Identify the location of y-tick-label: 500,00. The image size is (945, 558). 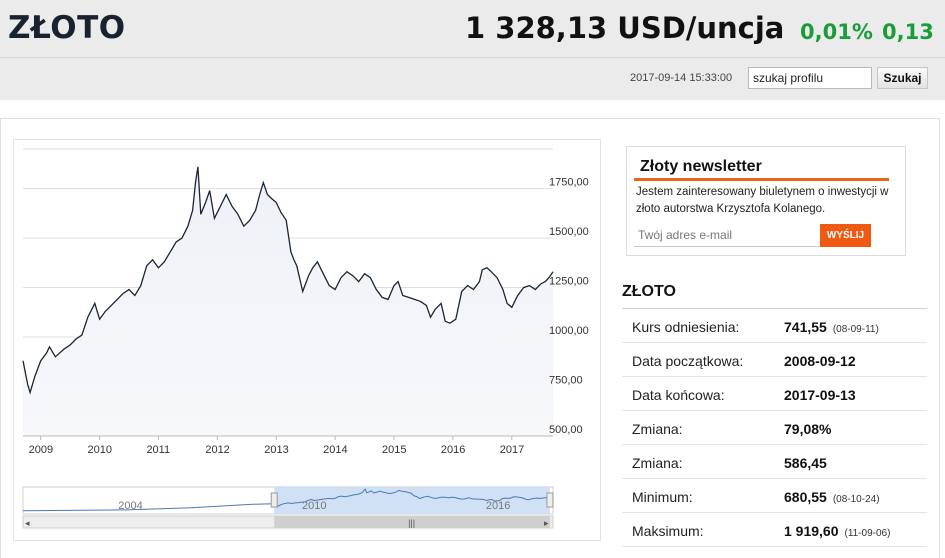
(566, 430).